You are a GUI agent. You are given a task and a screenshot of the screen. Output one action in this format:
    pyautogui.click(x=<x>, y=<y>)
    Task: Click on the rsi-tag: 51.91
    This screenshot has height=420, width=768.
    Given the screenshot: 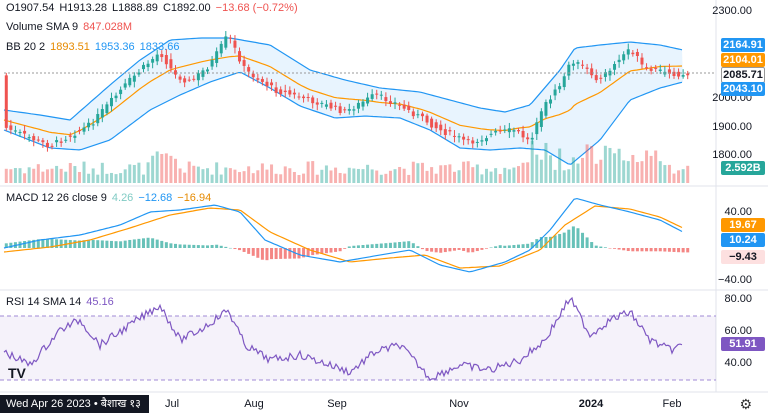 What is the action you would take?
    pyautogui.click(x=743, y=344)
    